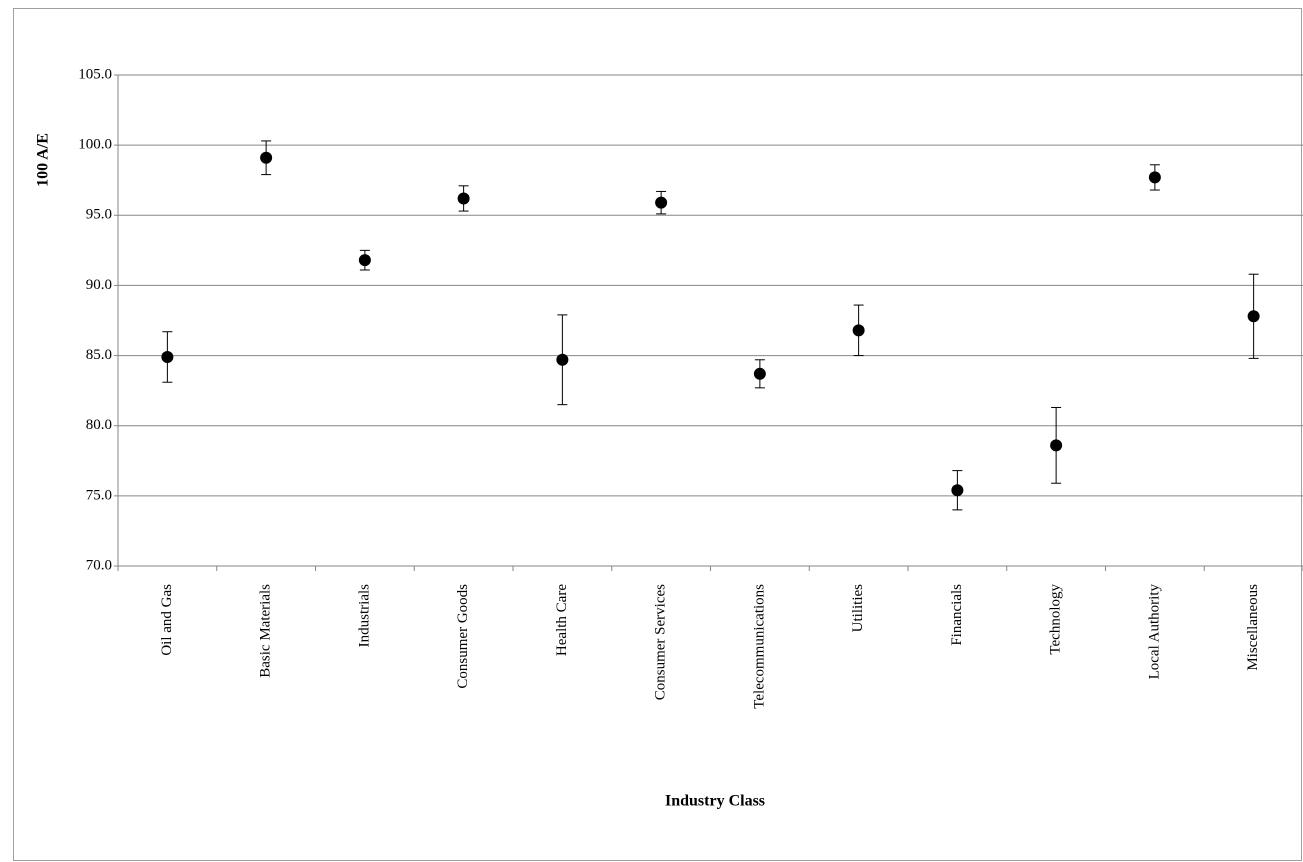 This screenshot has width=1303, height=862. I want to click on x-axis-title: Industry Class, so click(715, 801).